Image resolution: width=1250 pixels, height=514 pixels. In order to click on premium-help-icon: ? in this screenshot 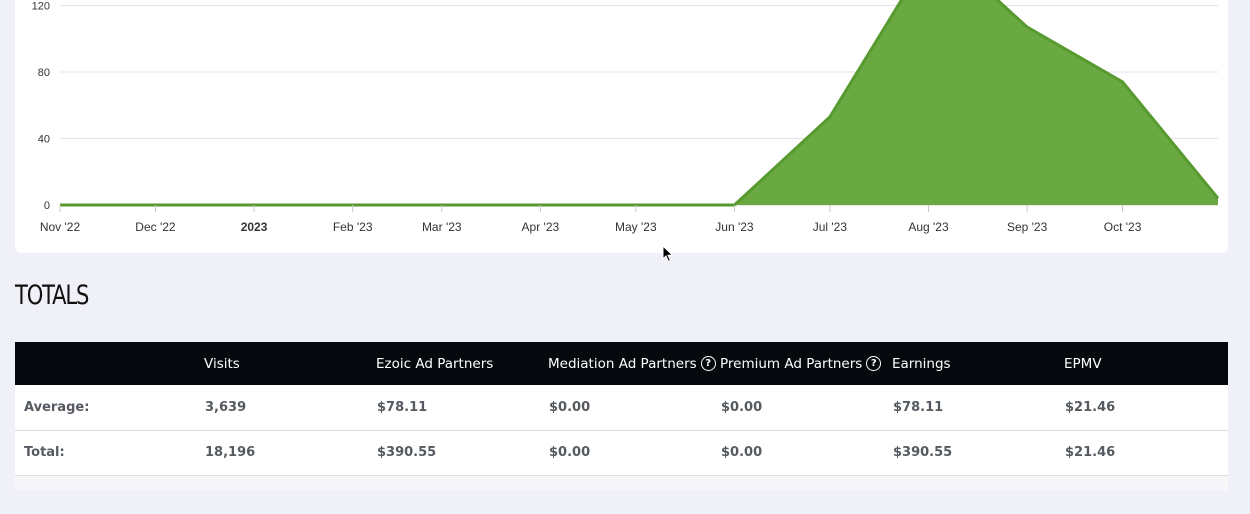, I will do `click(874, 363)`.